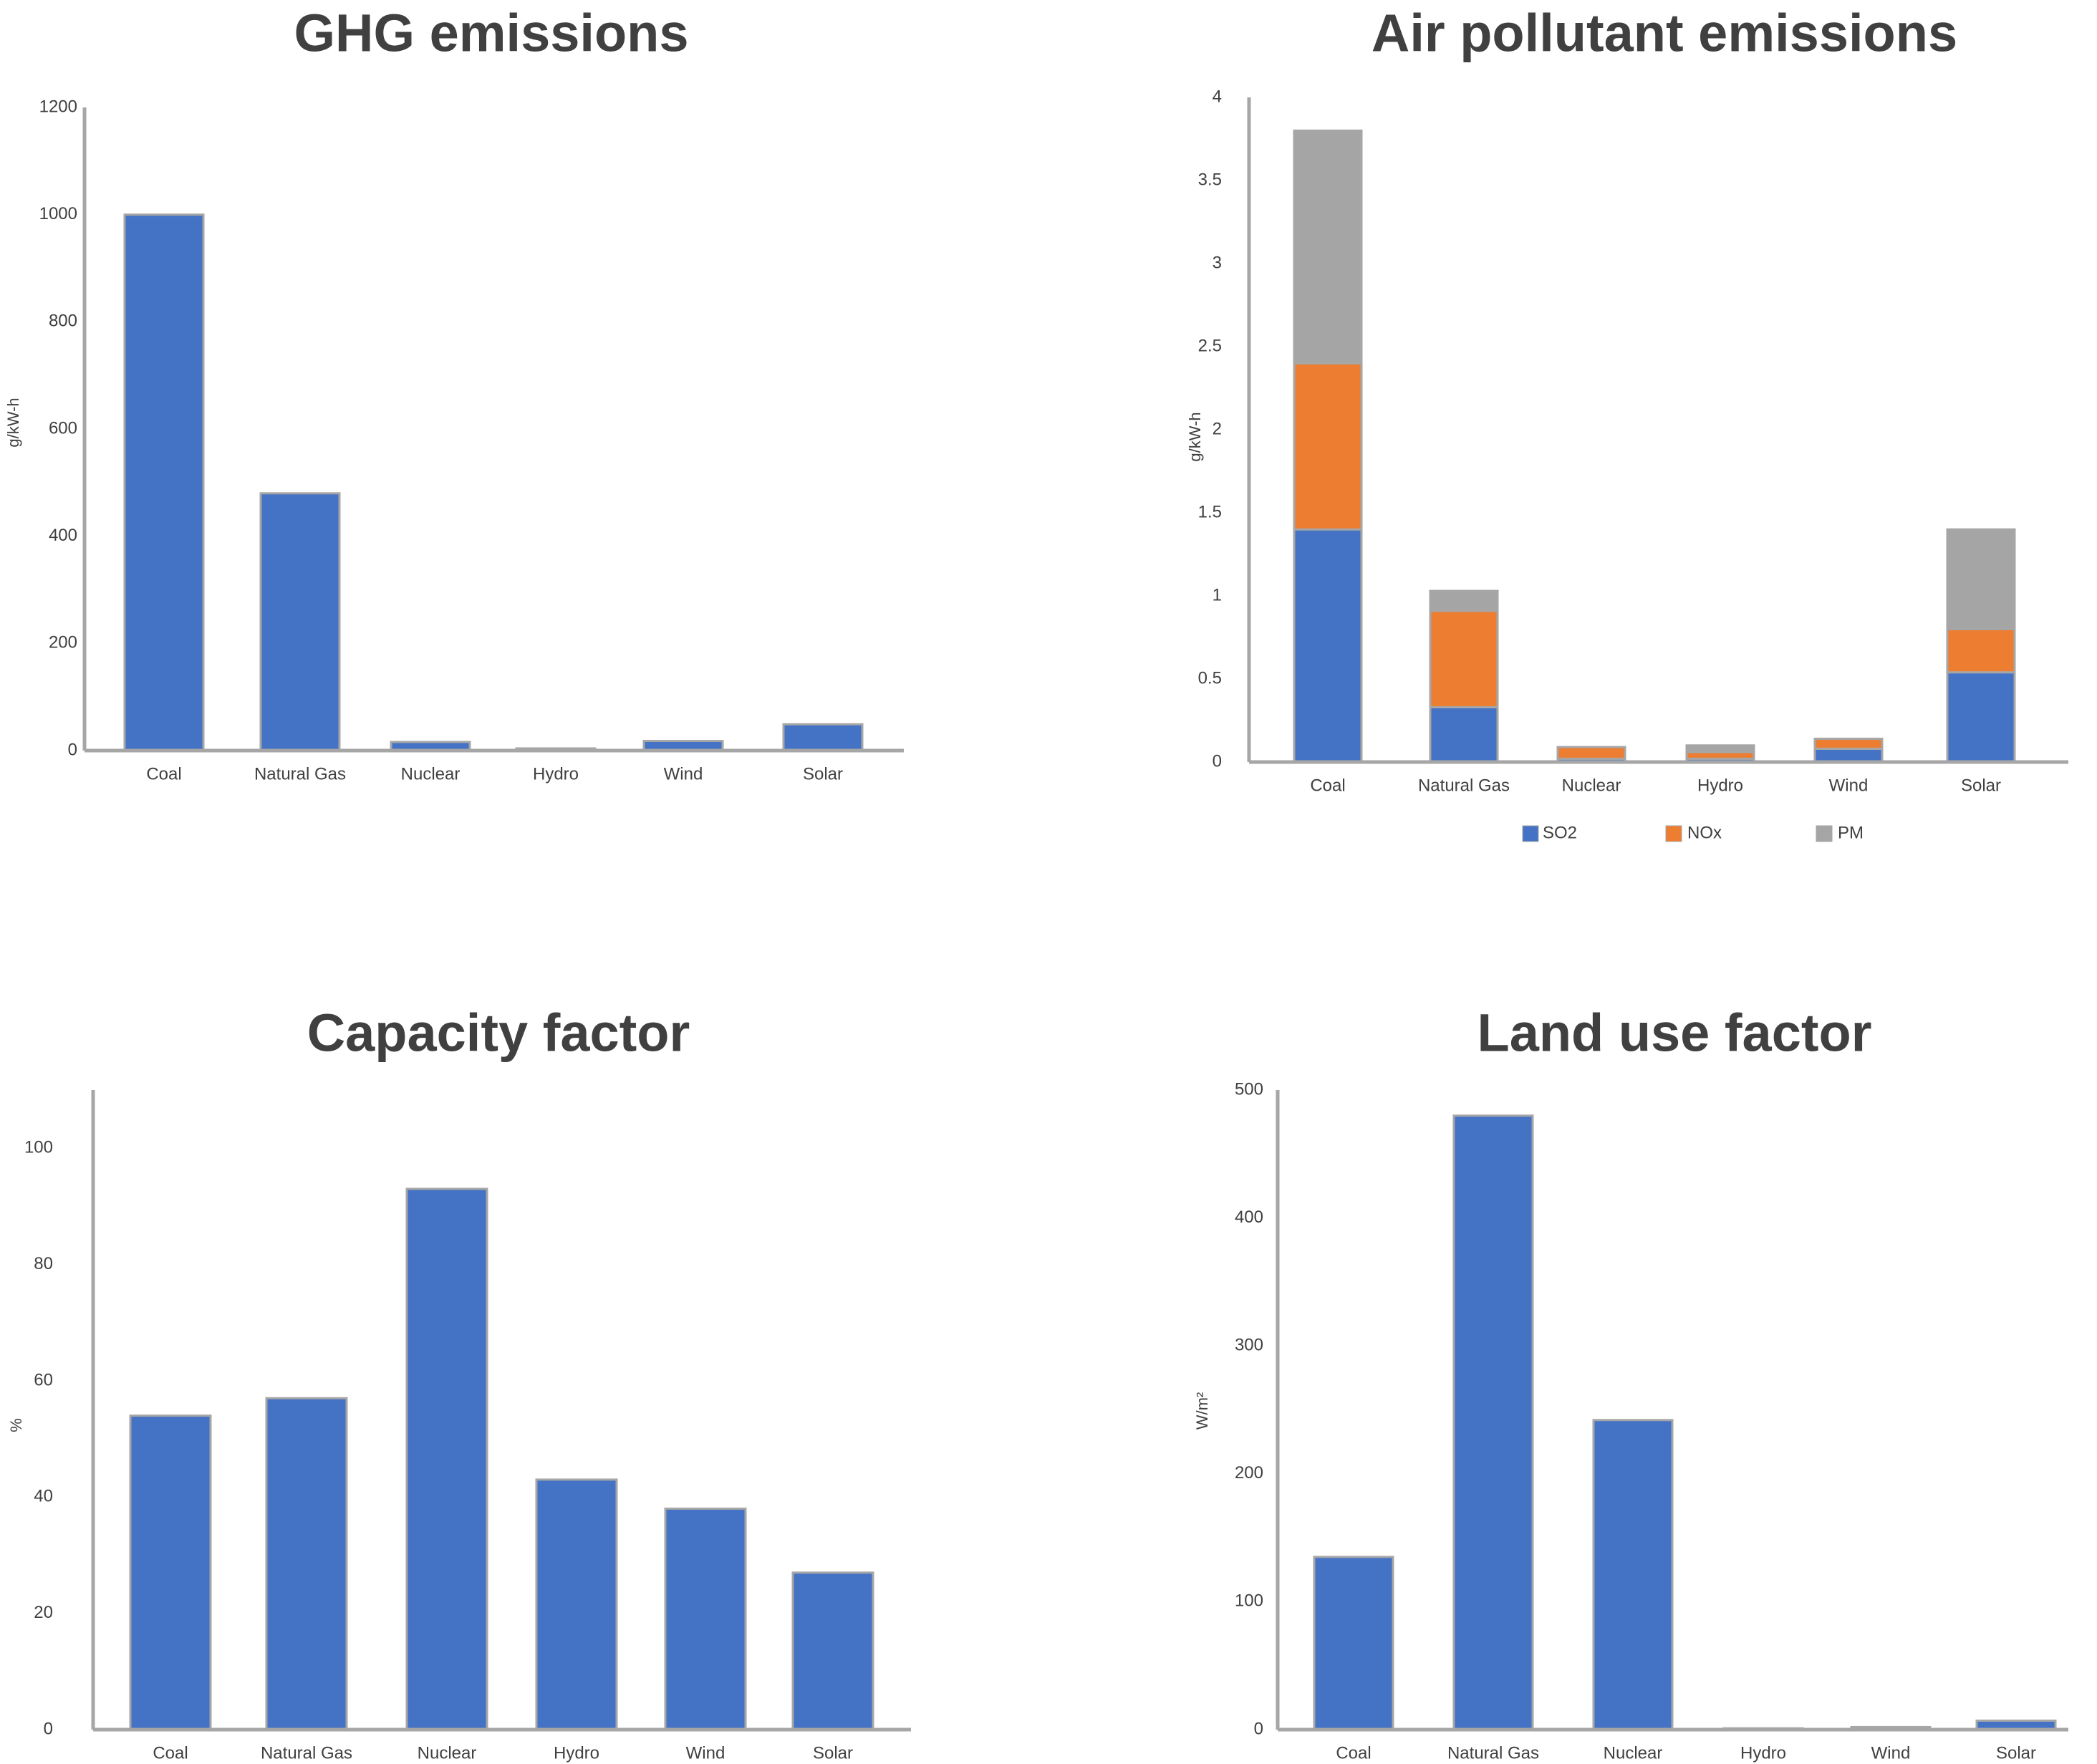 Image resolution: width=2097 pixels, height=1764 pixels. I want to click on y-tick-label: 300, so click(1249, 1345).